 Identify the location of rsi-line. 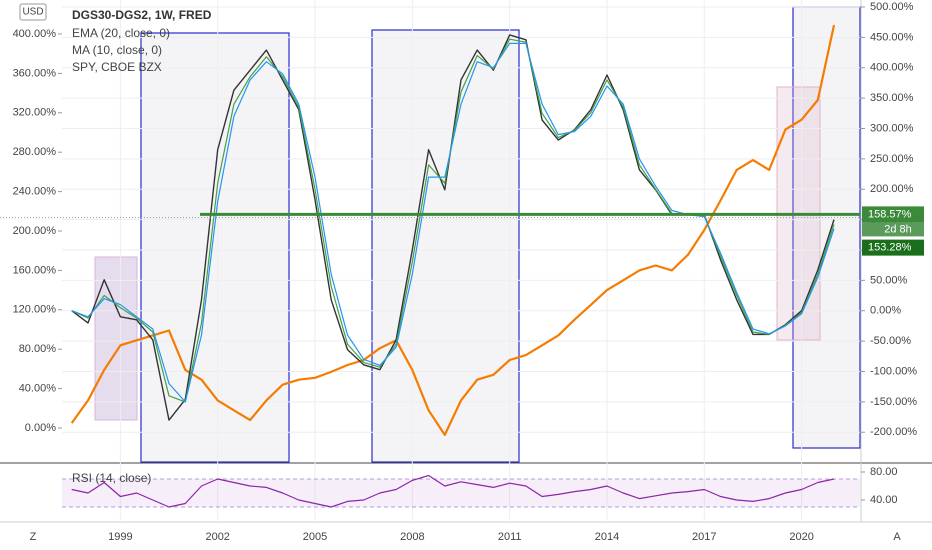
(453, 491).